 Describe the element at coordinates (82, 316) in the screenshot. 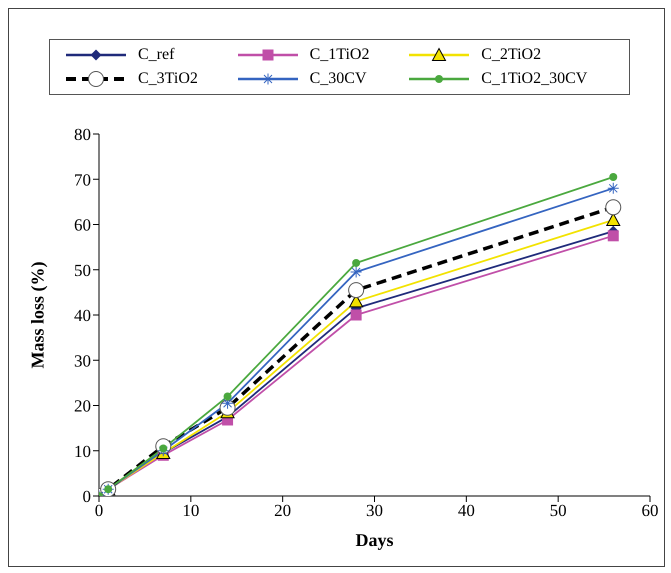

I see `y-tick-label: 40` at that location.